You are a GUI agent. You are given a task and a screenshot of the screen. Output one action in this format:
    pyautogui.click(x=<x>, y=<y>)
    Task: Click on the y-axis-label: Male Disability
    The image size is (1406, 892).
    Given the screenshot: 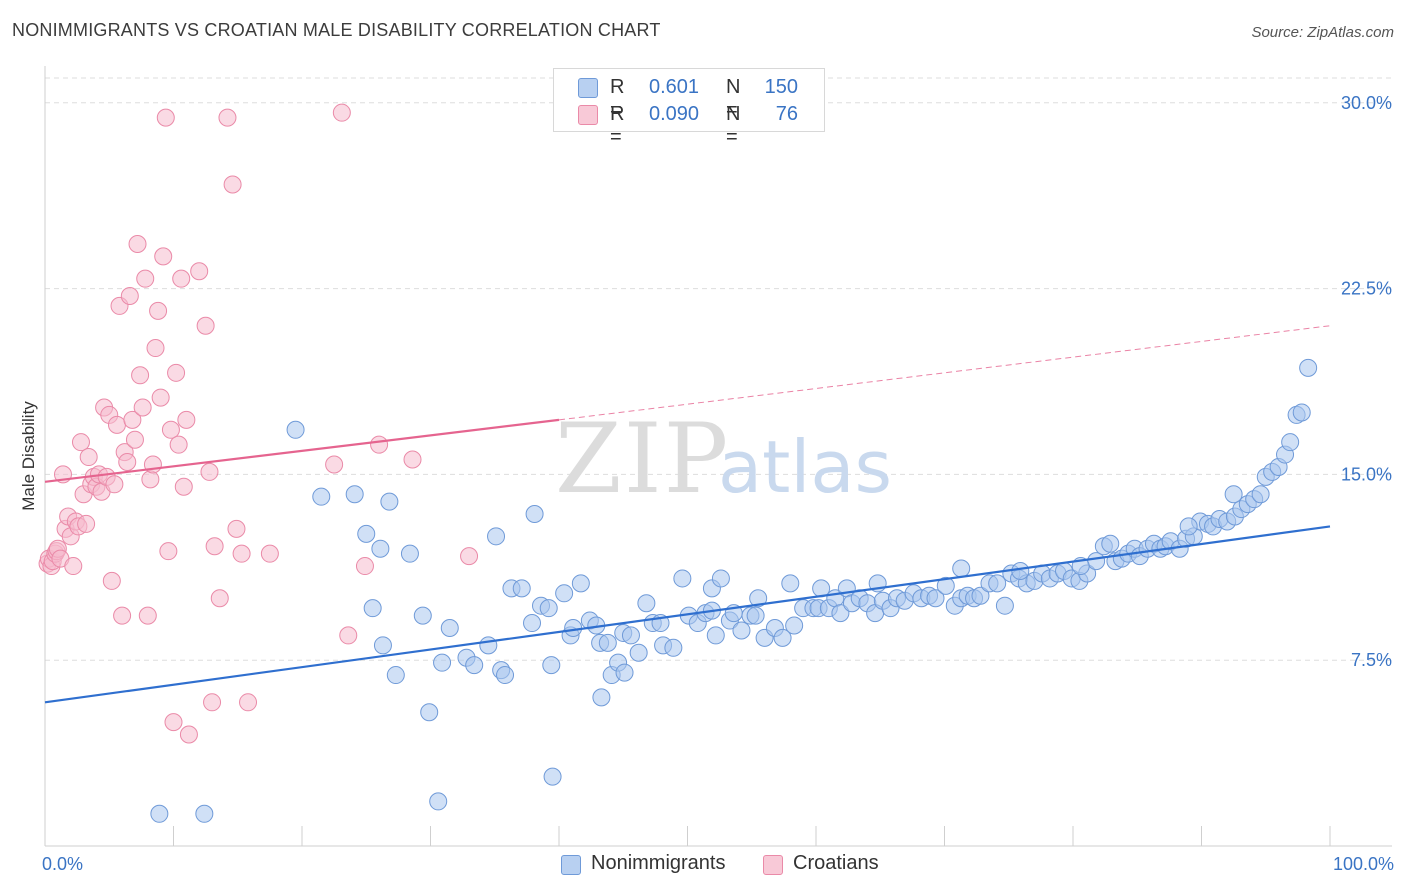 What is the action you would take?
    pyautogui.click(x=28, y=456)
    